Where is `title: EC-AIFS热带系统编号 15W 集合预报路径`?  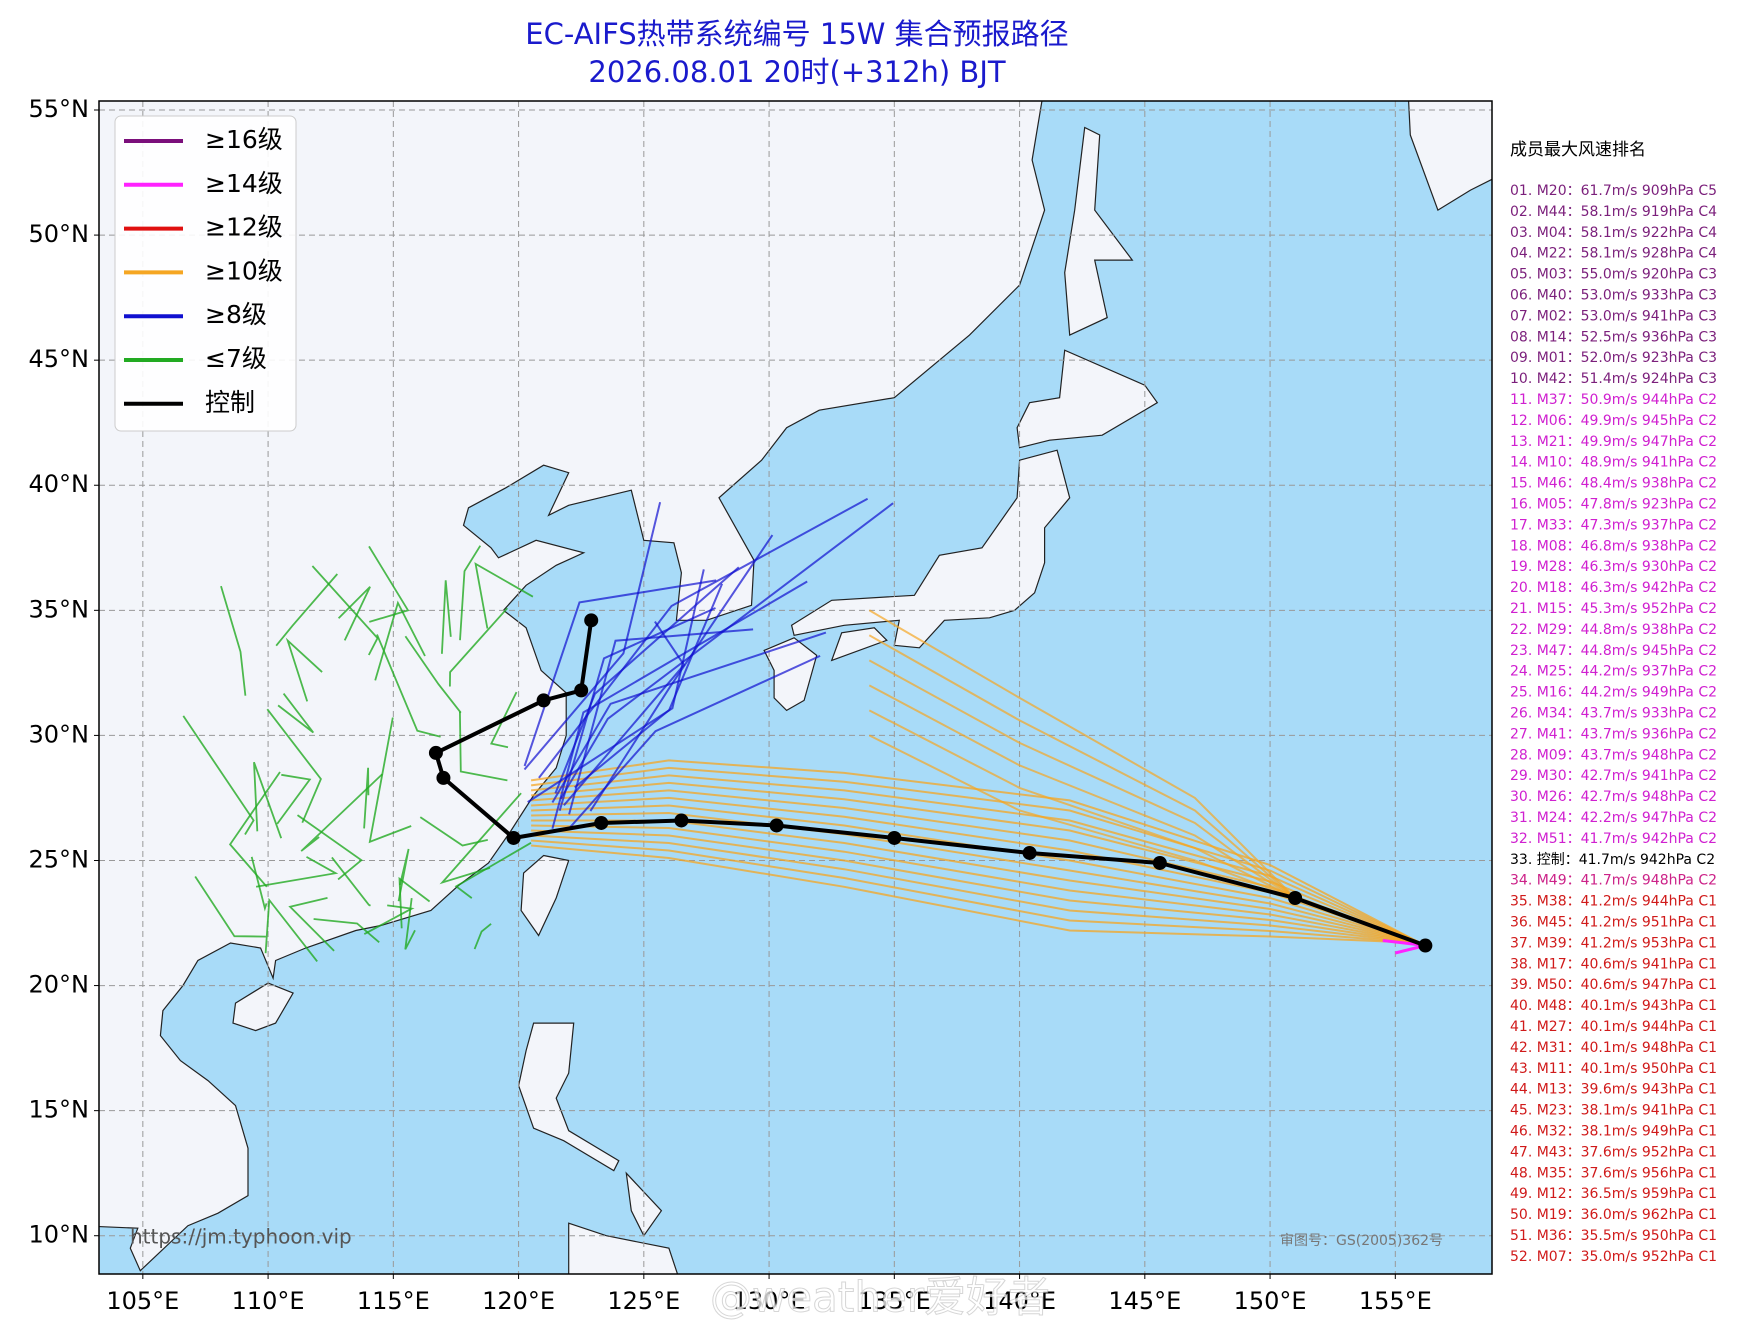 title: EC-AIFS热带系统编号 15W 集合预报路径 is located at coordinates (796, 34).